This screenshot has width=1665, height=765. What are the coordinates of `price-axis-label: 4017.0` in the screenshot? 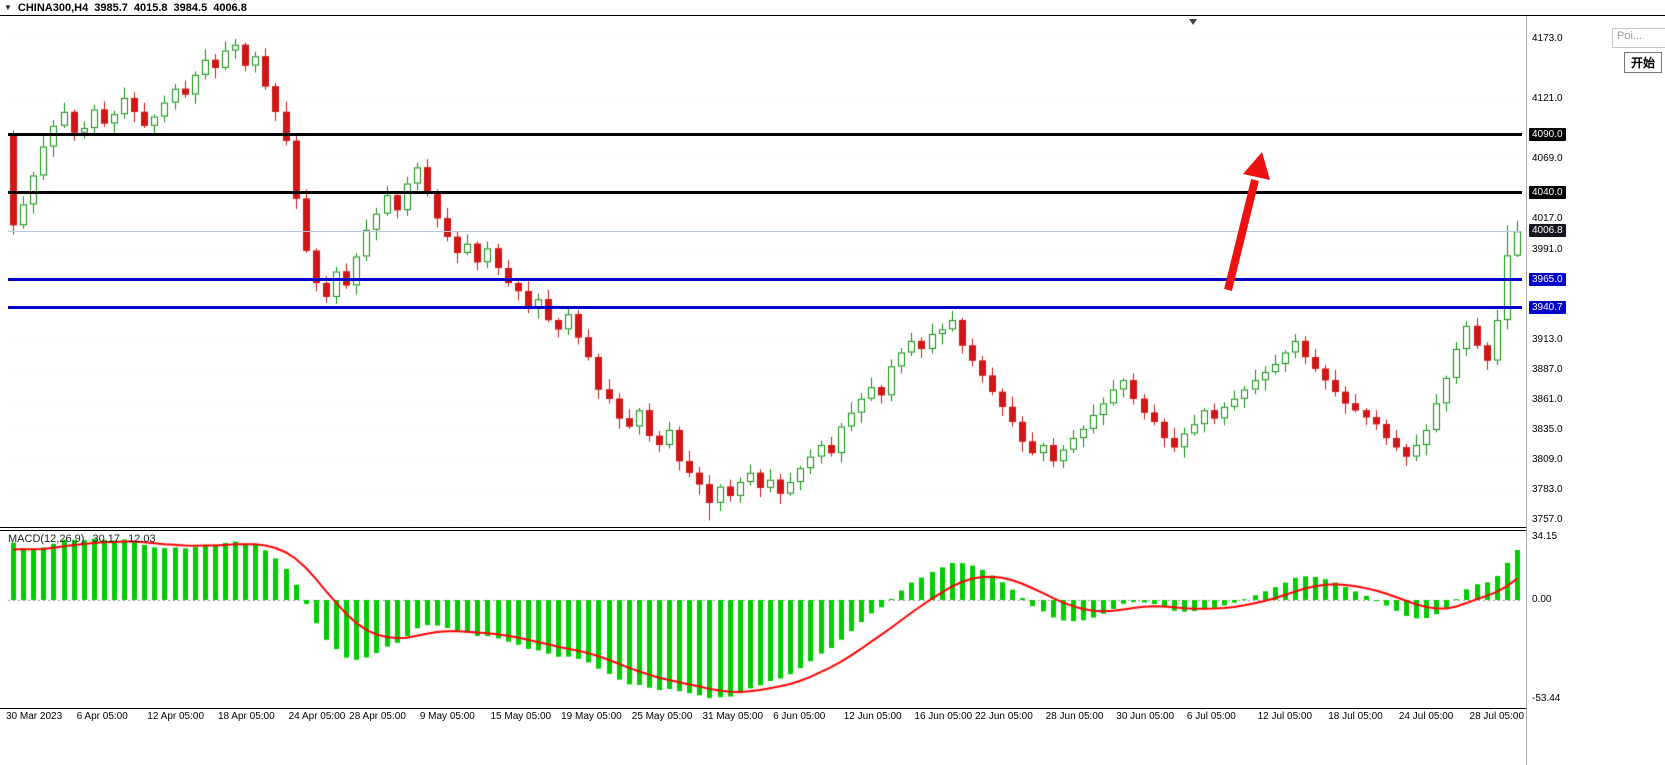 It's located at (1547, 219).